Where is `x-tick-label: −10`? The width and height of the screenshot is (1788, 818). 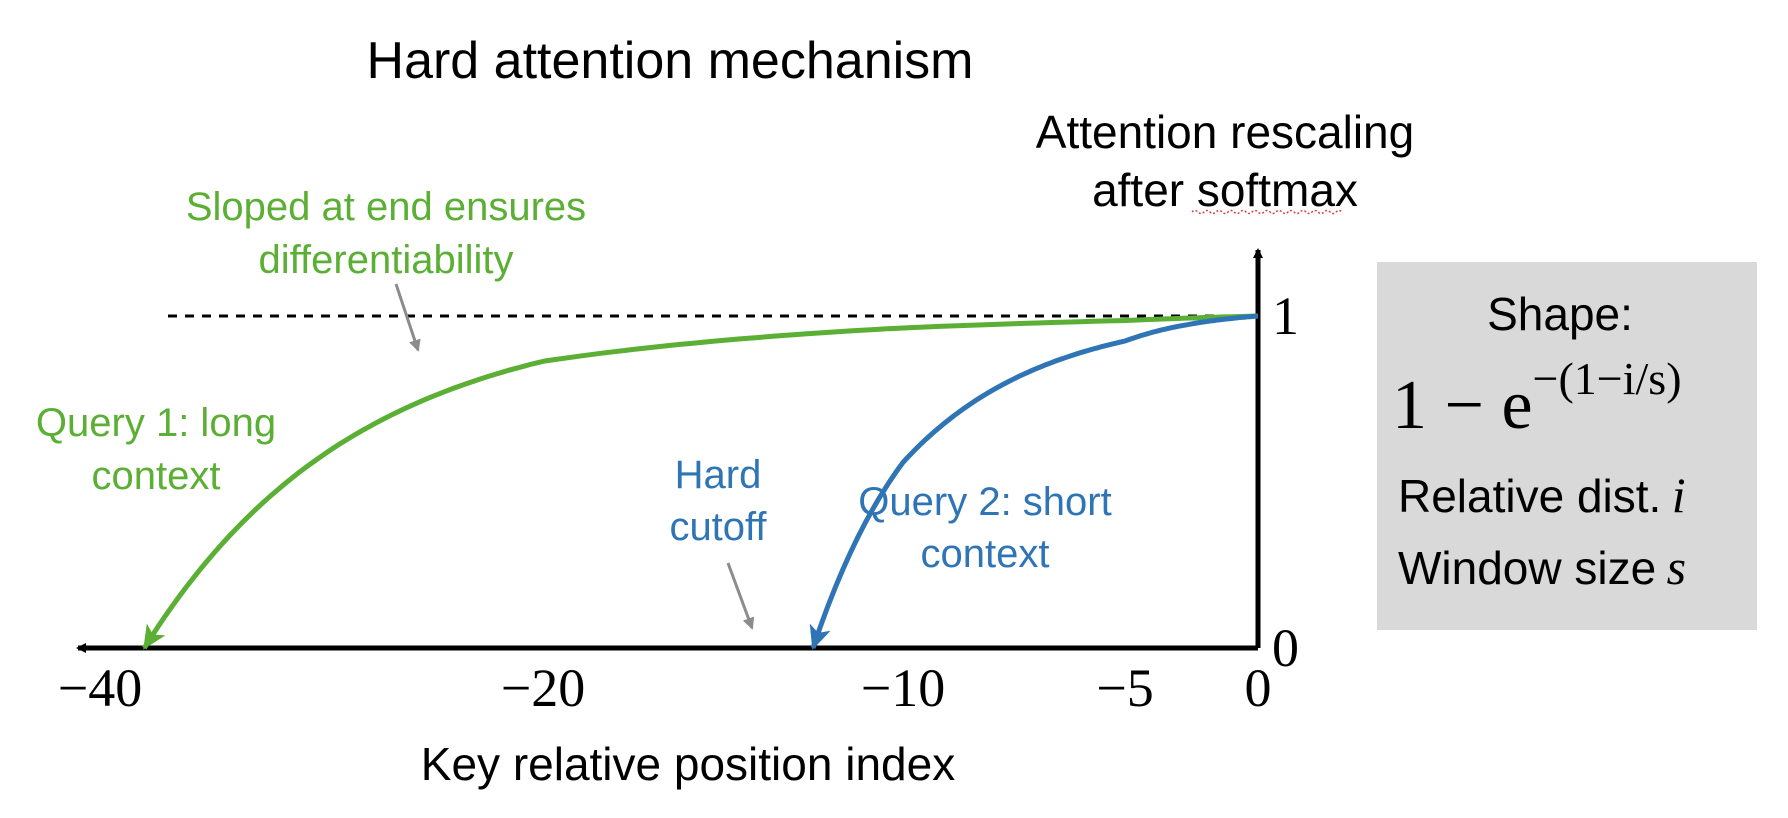
x-tick-label: −10 is located at coordinates (903, 688).